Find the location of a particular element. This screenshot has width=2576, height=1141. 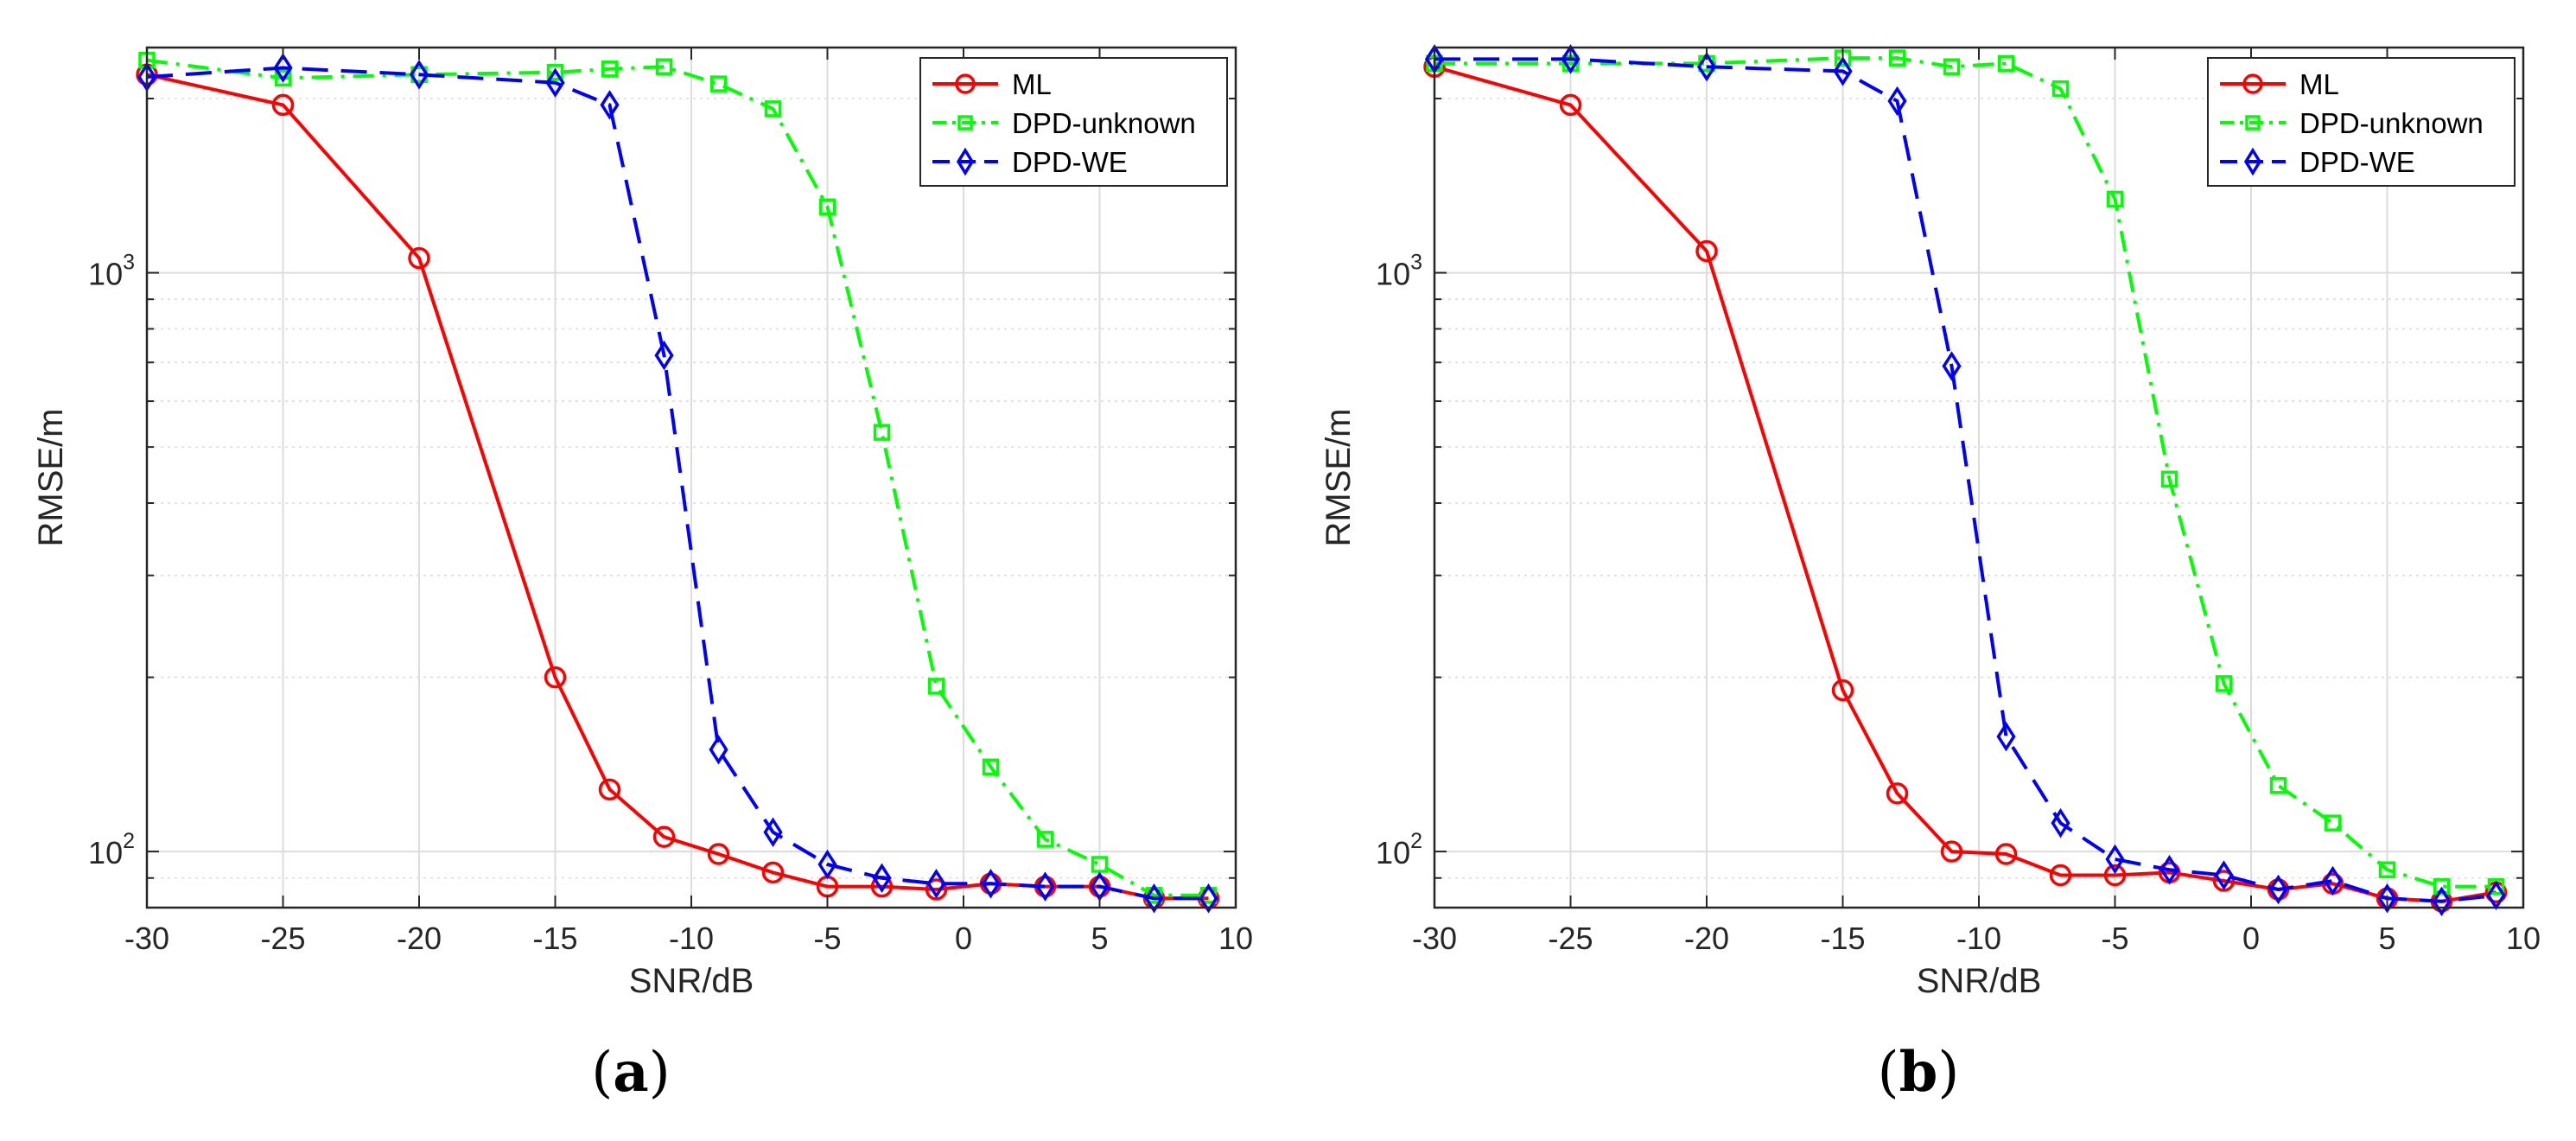

x-tick-label: -20 is located at coordinates (420, 938).